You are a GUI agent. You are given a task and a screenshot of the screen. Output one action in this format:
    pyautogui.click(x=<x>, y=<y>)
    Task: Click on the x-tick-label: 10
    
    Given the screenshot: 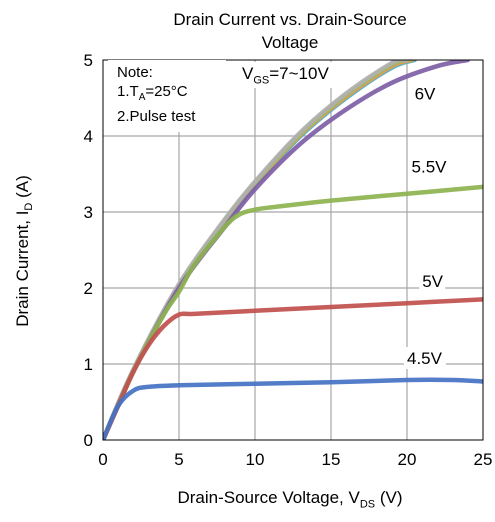 What is the action you would take?
    pyautogui.click(x=255, y=459)
    